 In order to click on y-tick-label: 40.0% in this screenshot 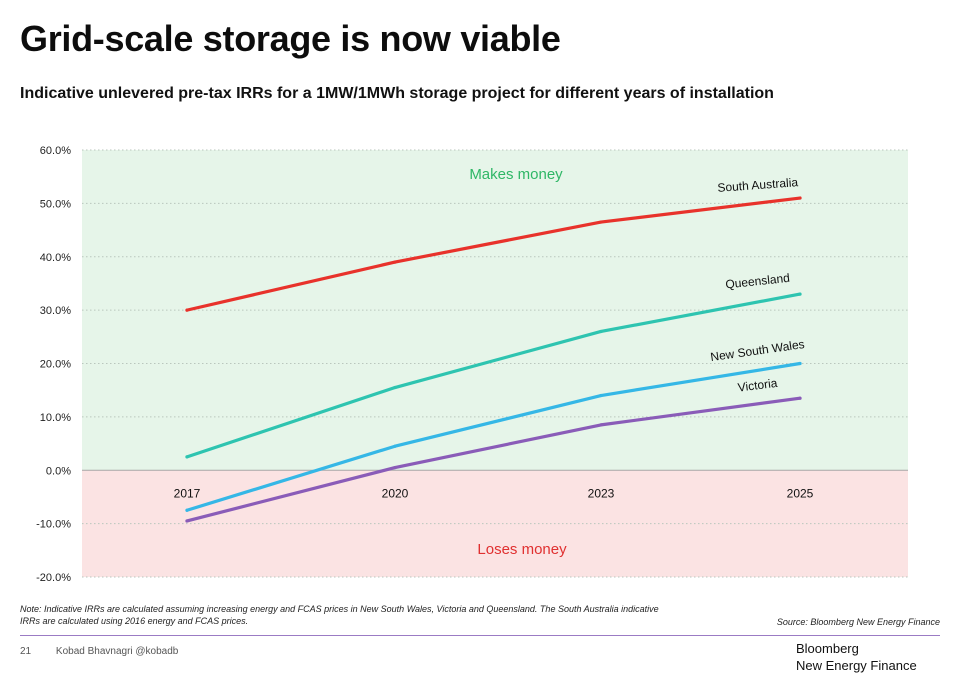, I will do `click(55, 258)`.